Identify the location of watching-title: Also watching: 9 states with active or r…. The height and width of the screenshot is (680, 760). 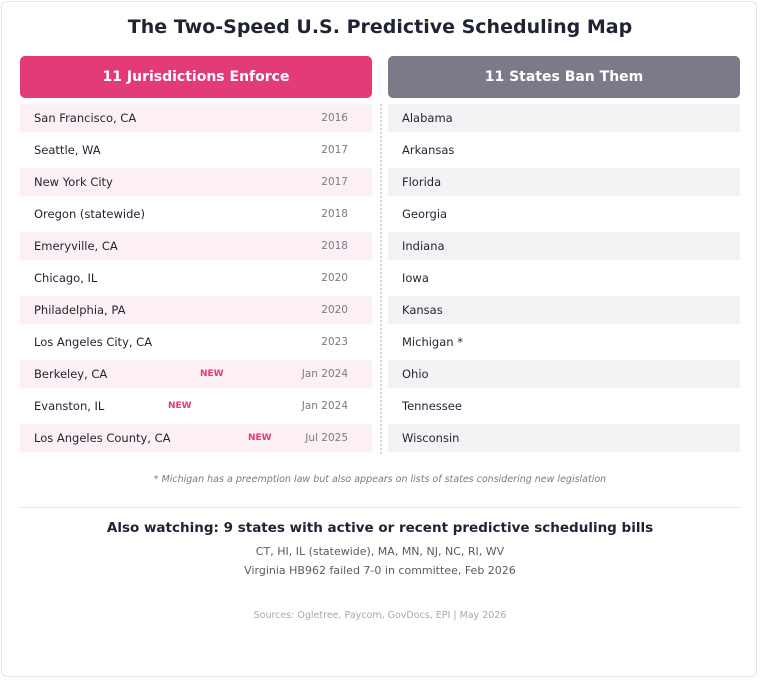
(380, 528).